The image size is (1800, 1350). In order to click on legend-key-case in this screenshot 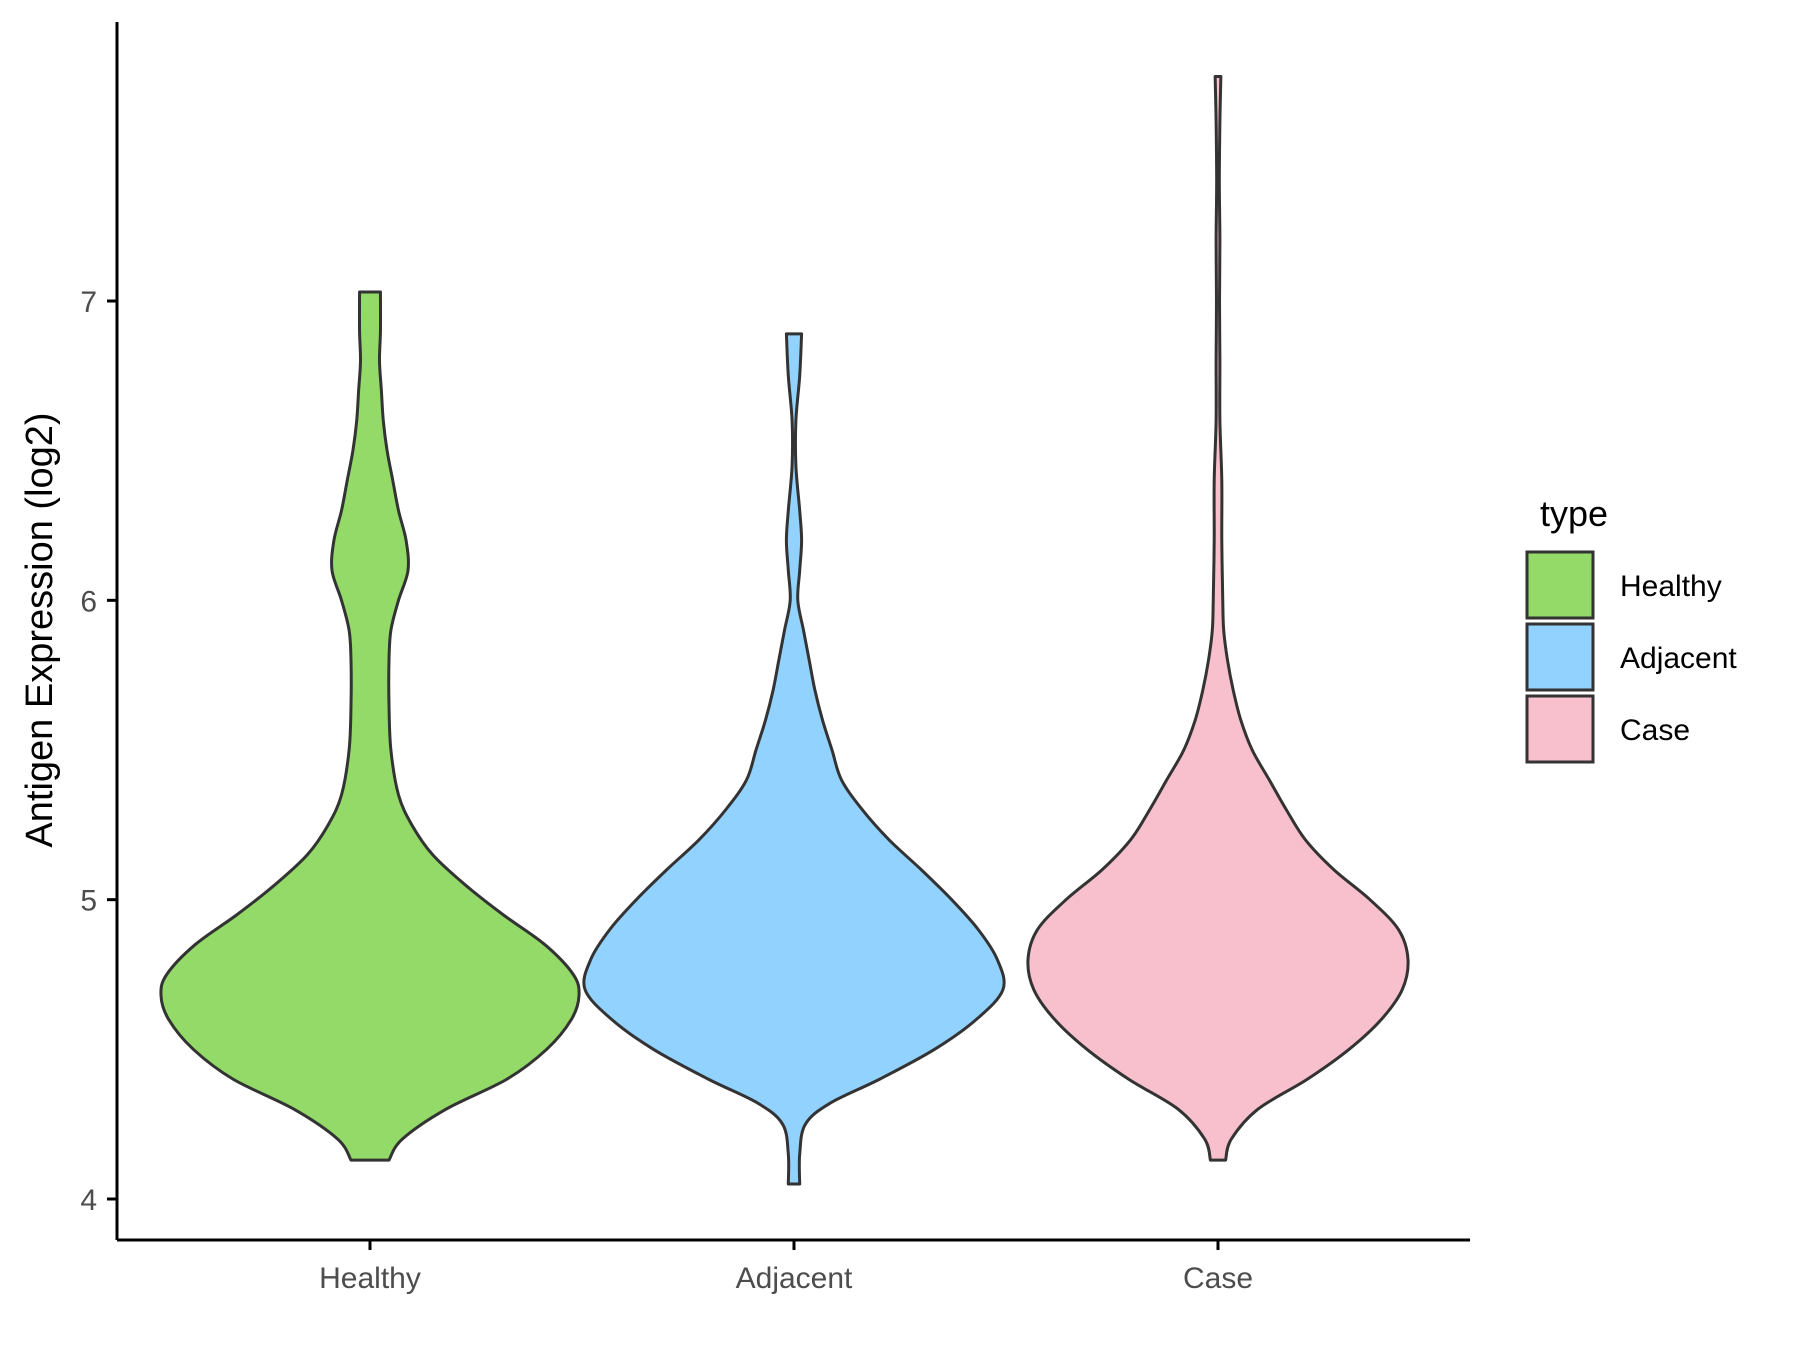, I will do `click(1560, 729)`.